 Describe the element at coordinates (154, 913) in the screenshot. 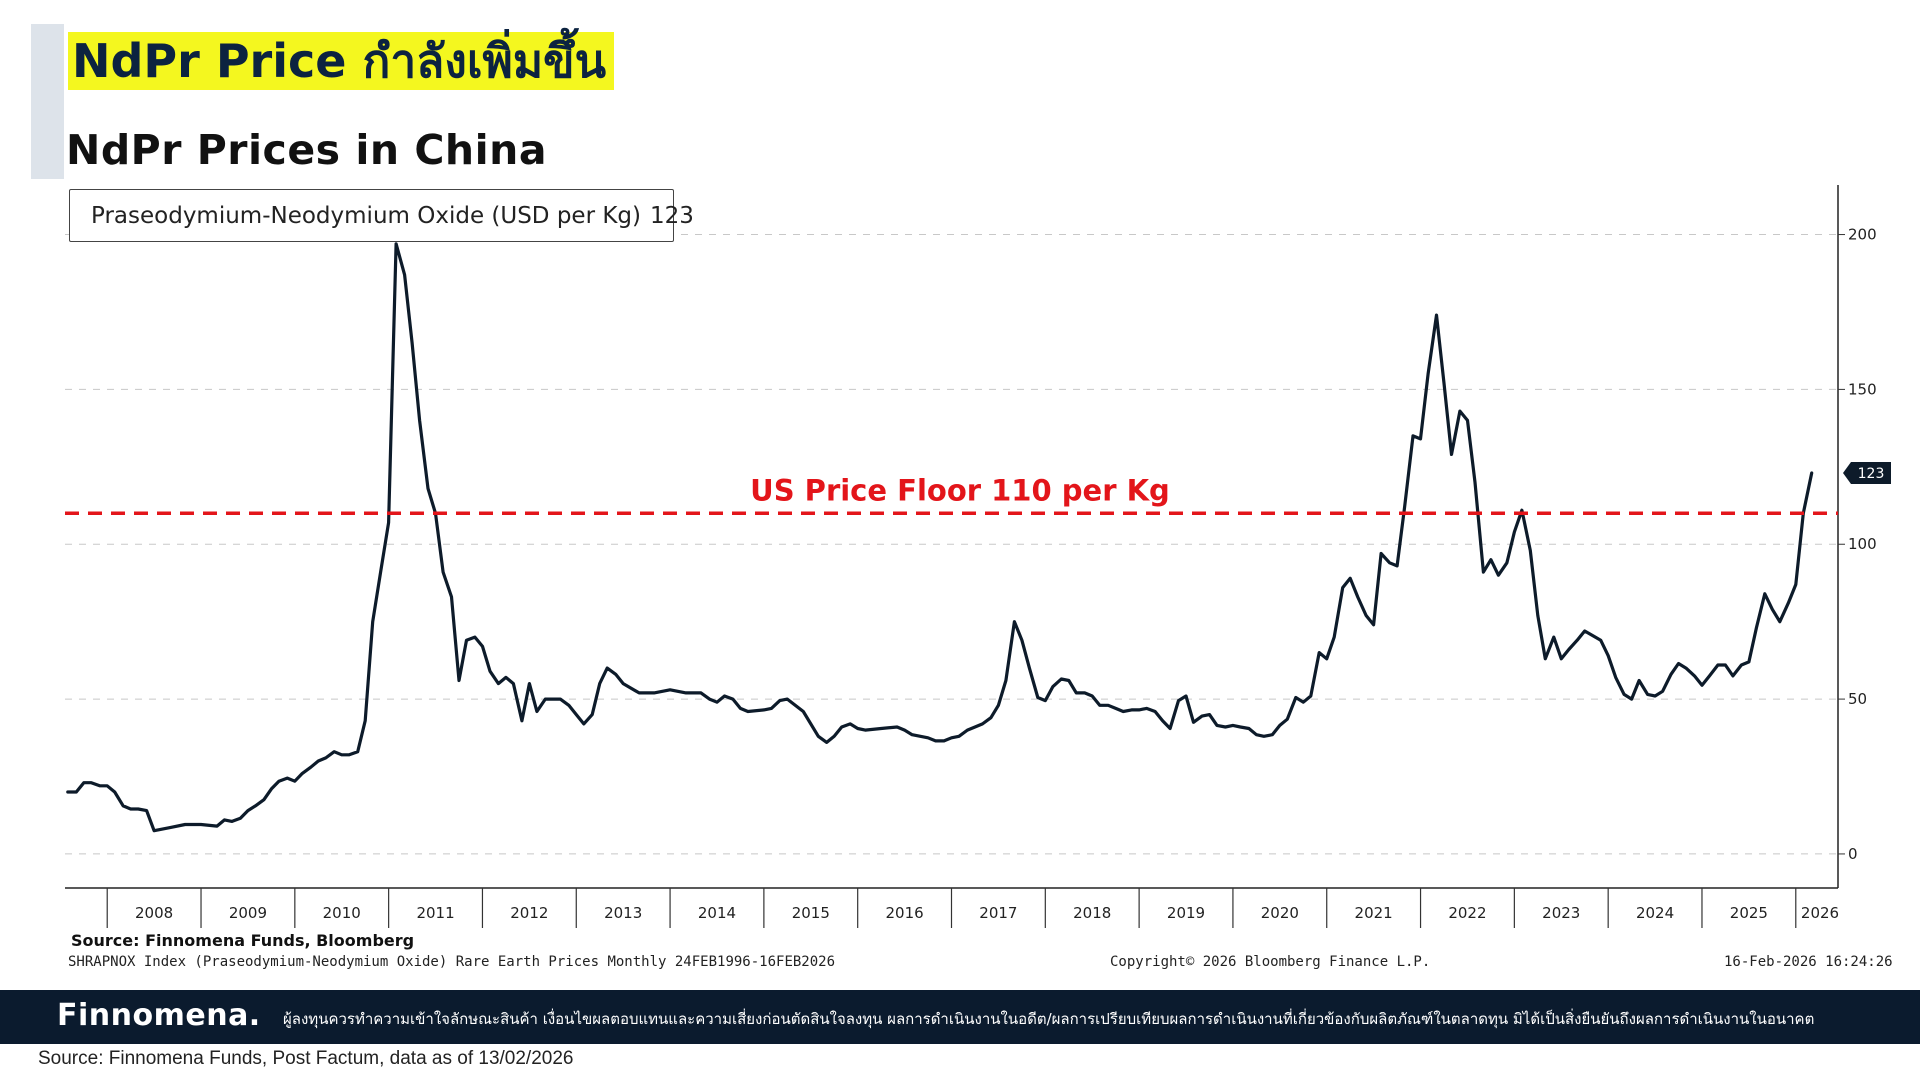

I see `x-tick-label: 2008` at that location.